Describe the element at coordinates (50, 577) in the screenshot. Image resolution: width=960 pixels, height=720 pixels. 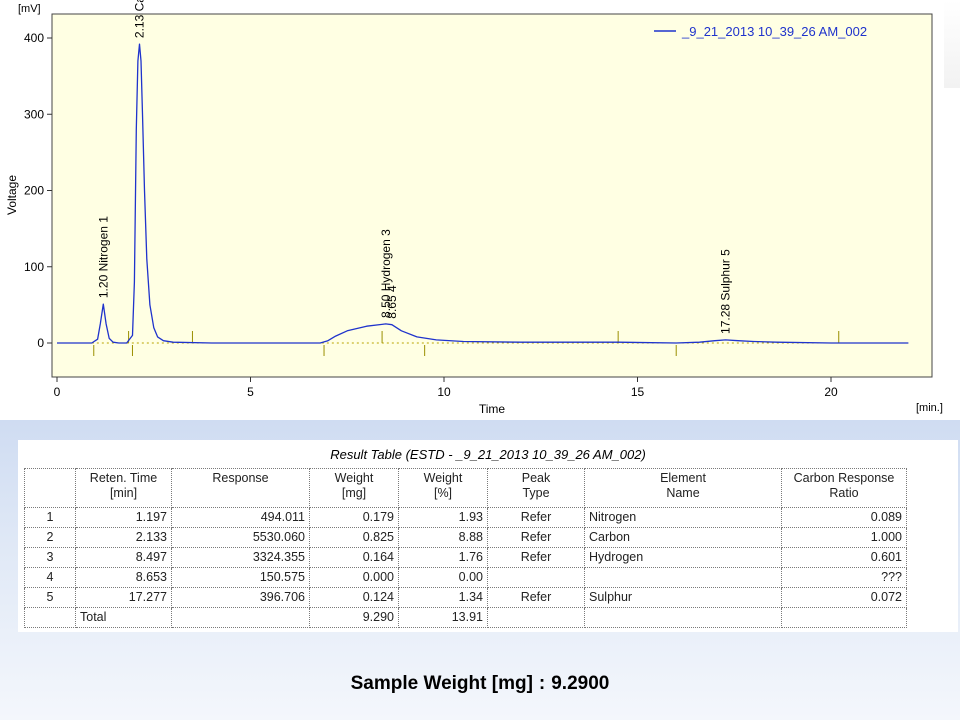
I see `table-cell: 4` at that location.